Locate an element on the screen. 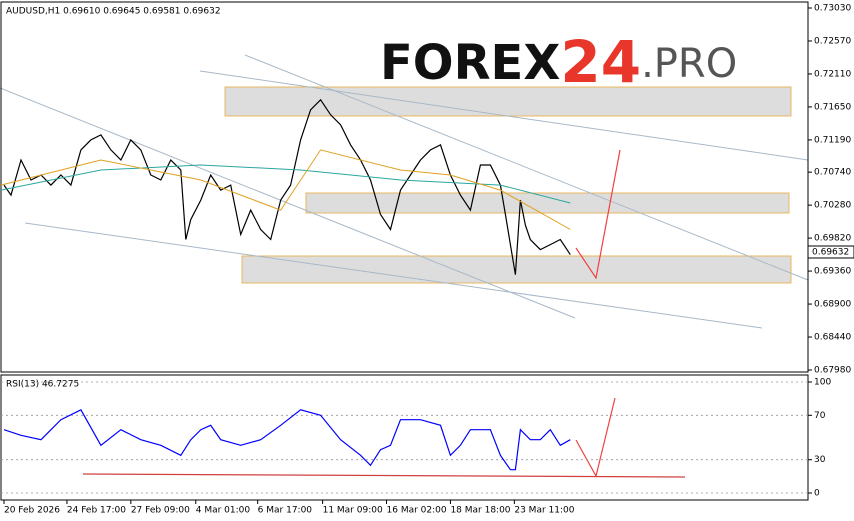 The height and width of the screenshot is (521, 854). x-tick-label: 11 Mar 09:00 is located at coordinates (353, 511).